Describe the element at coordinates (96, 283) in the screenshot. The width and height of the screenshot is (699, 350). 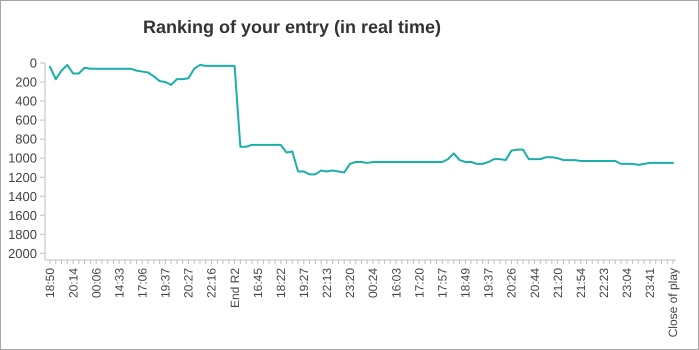
I see `x-tick-label: 00:06` at that location.